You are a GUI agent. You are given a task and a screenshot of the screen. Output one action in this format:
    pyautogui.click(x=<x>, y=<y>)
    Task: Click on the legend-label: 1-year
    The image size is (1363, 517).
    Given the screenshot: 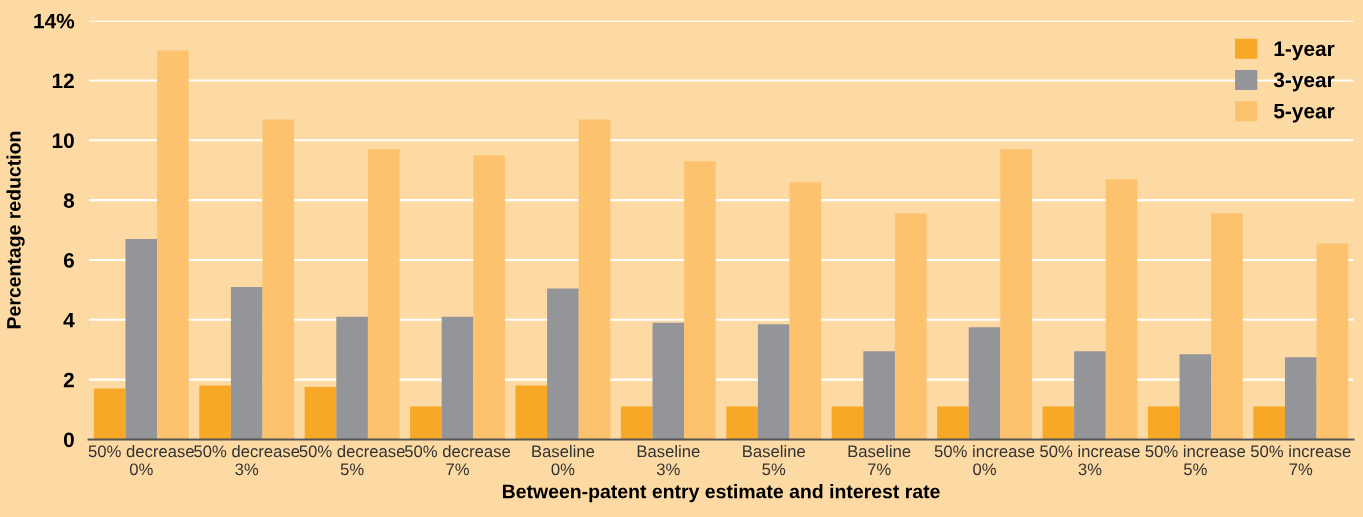 What is the action you would take?
    pyautogui.click(x=1304, y=51)
    